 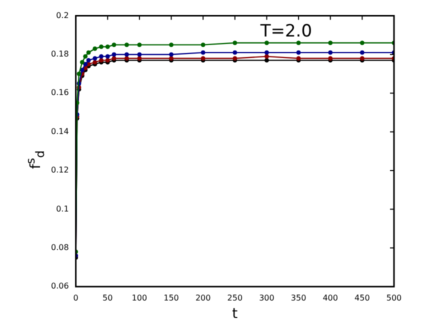 I want to click on x-tick-label: 400, so click(x=330, y=297).